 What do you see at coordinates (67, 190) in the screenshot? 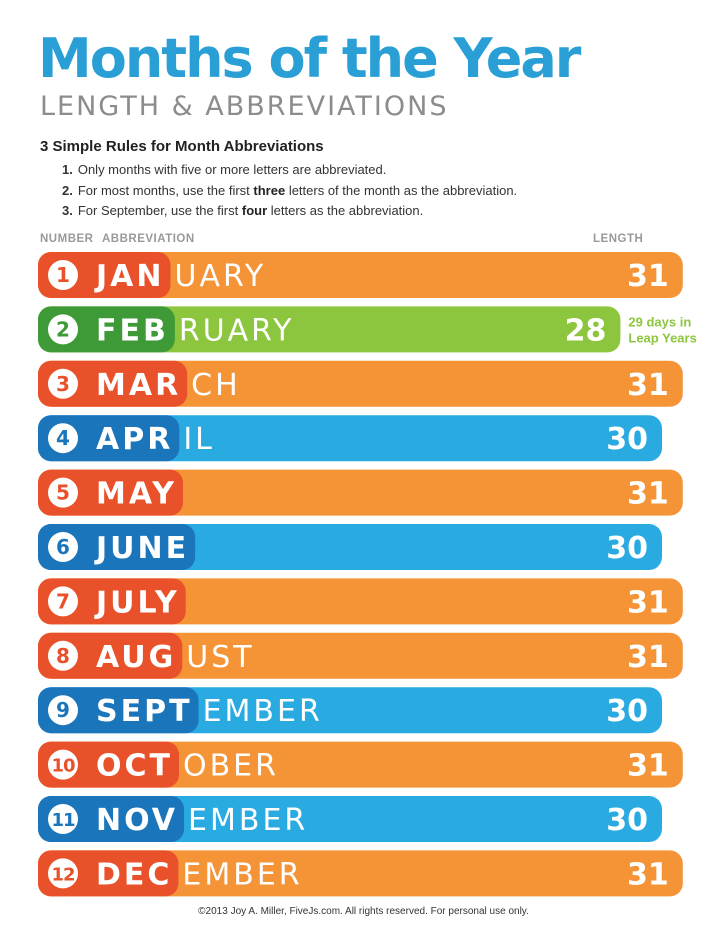
I see `rule-number: 2.` at bounding box center [67, 190].